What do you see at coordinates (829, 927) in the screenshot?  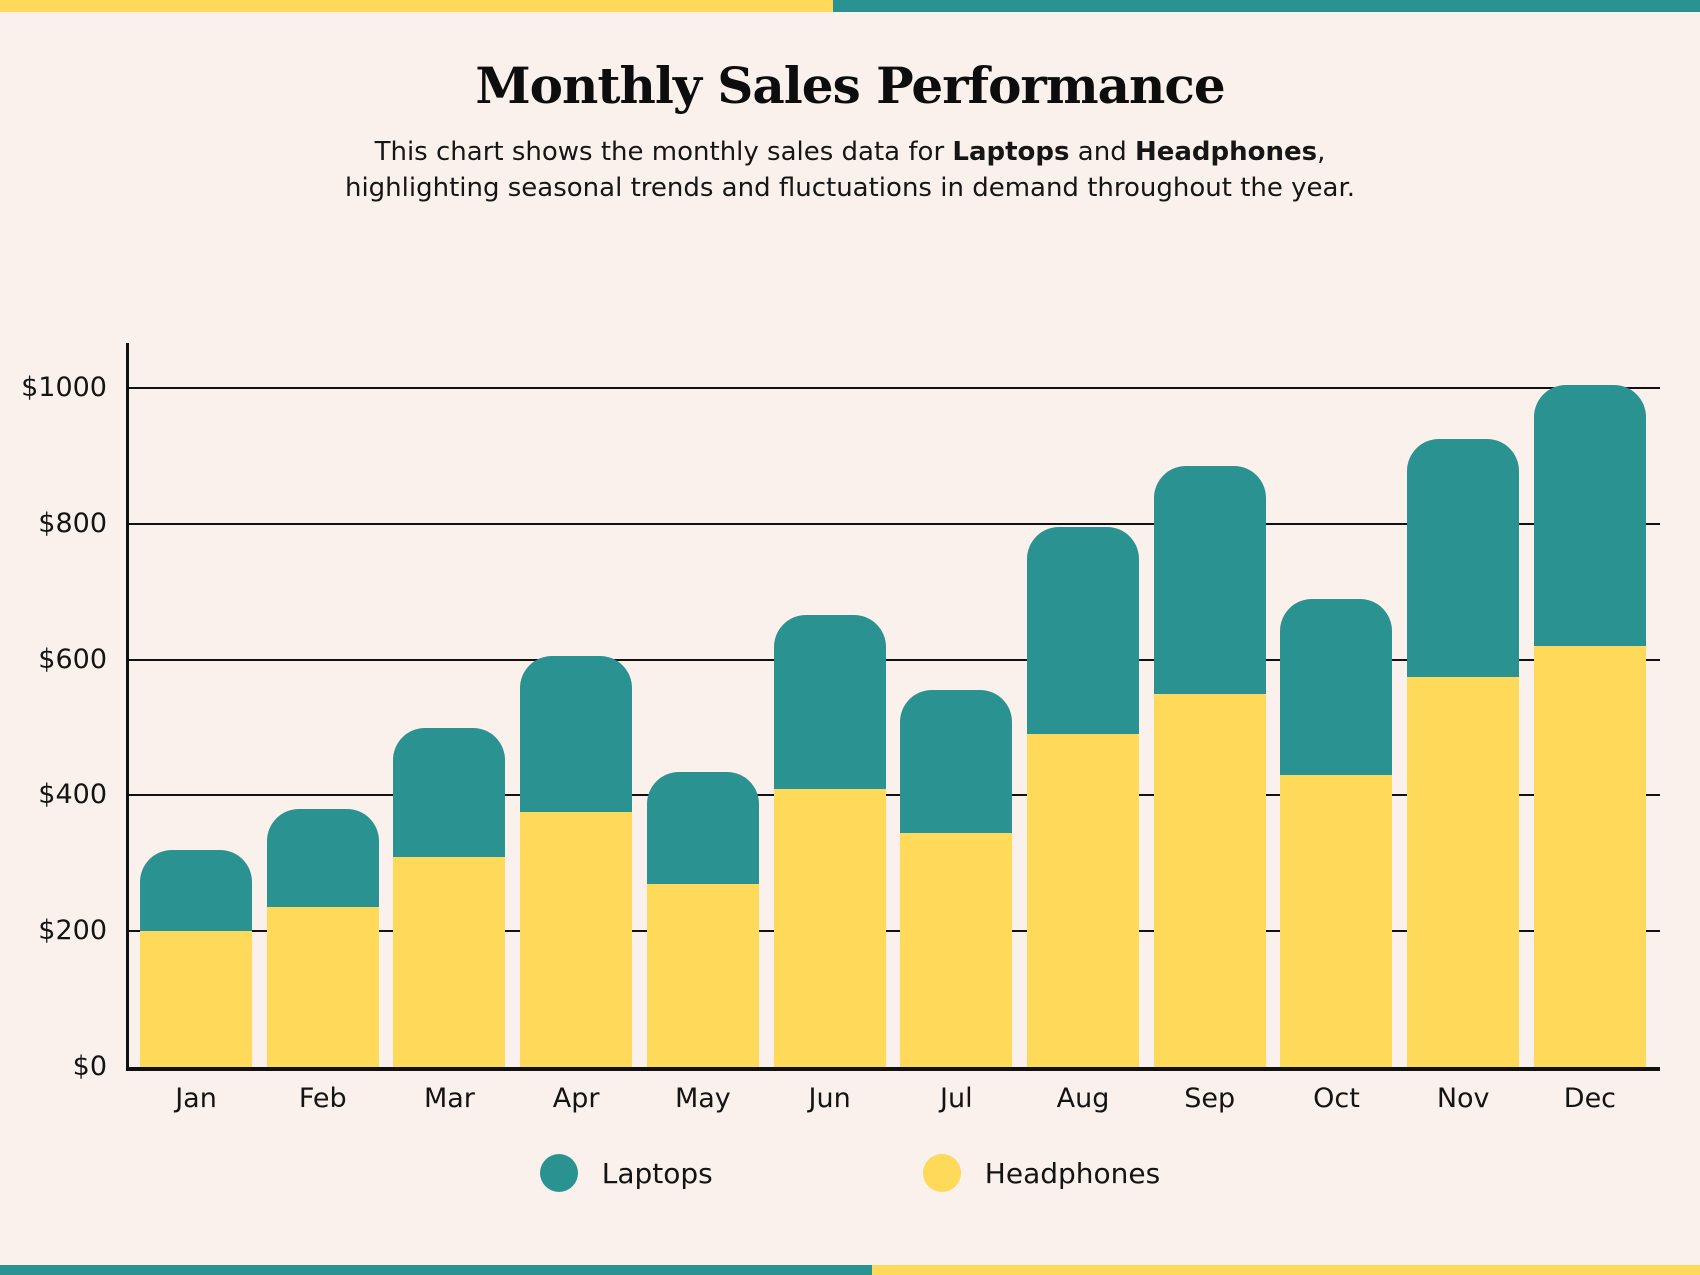 I see `bar-jun-headphones-segment` at bounding box center [829, 927].